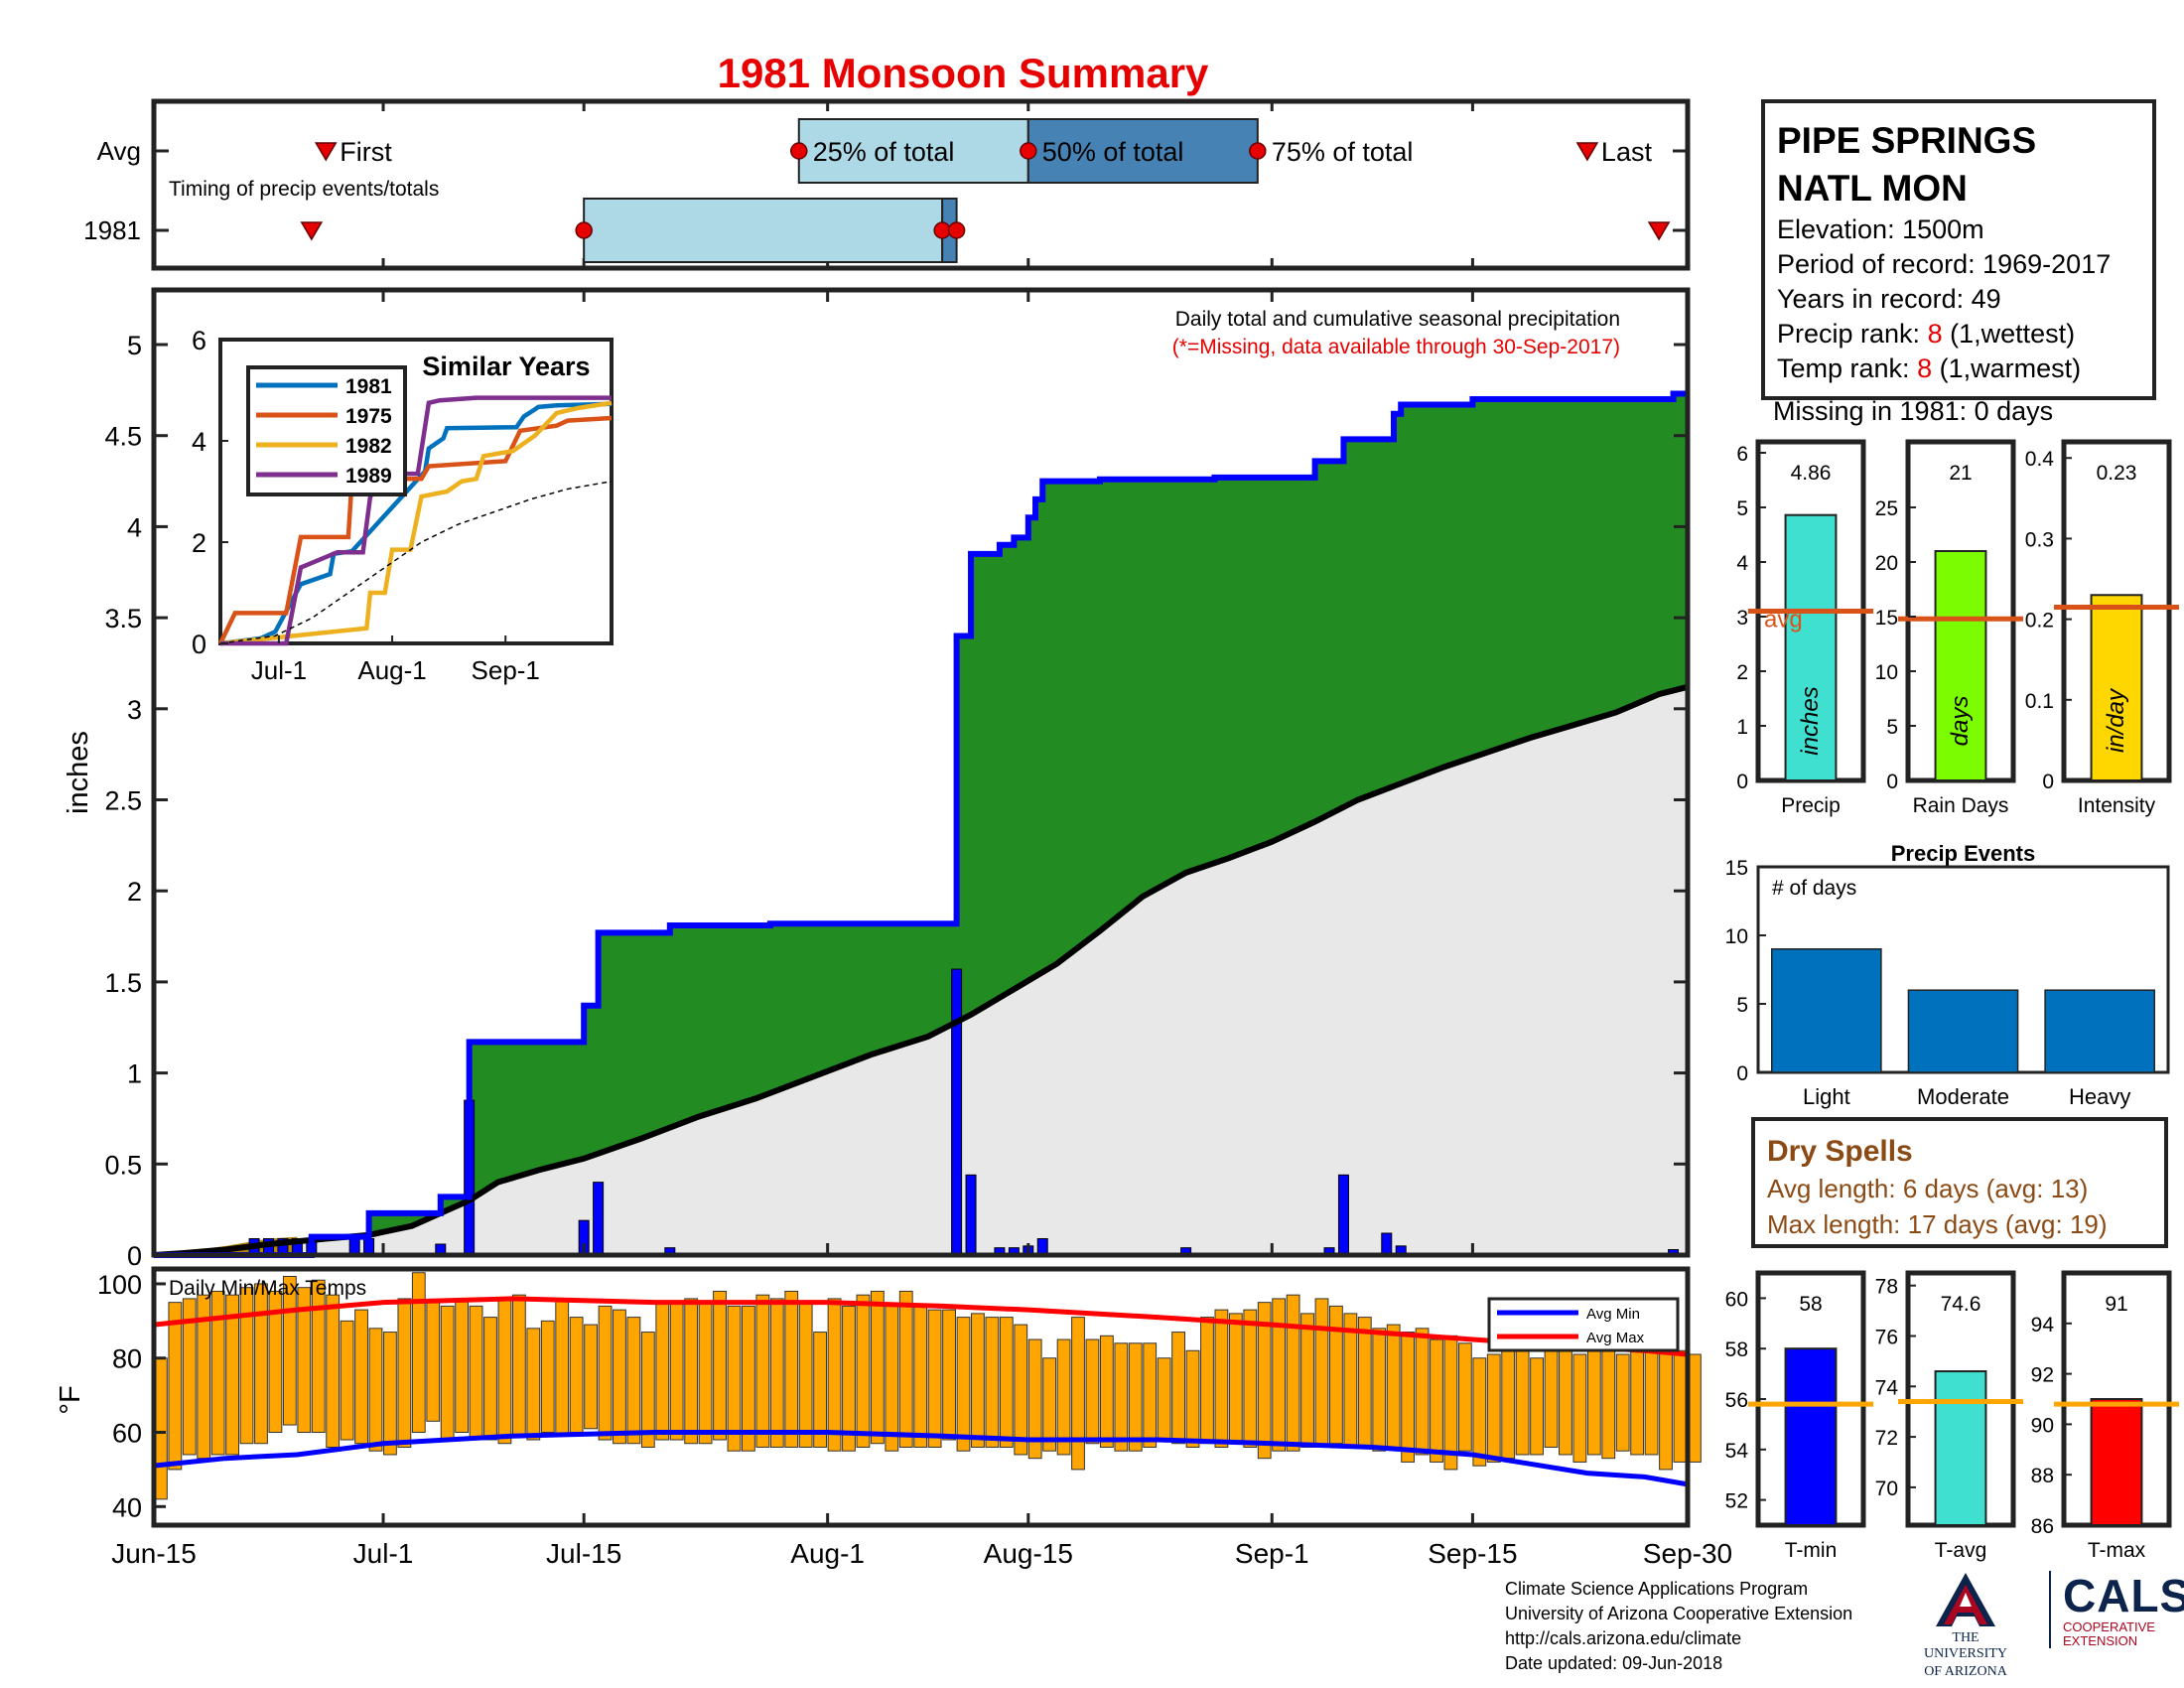  What do you see at coordinates (1623, 1638) in the screenshot?
I see `credits-line-3: http://cals.arizona.edu/climate` at bounding box center [1623, 1638].